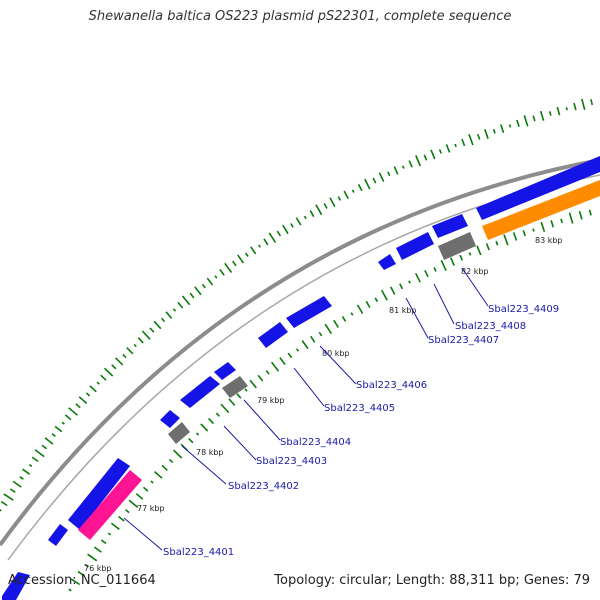 The width and height of the screenshot is (600, 600). I want to click on gene-label: Sbal223_4404, so click(315, 442).